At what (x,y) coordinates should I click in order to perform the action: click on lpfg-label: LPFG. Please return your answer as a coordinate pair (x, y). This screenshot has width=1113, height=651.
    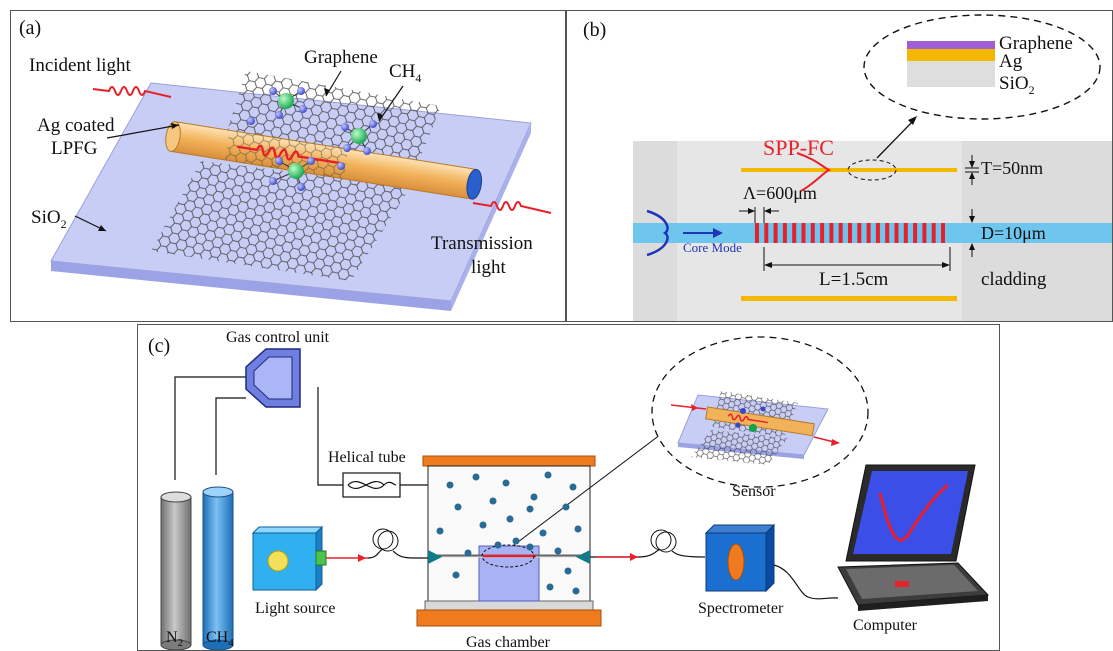
    Looking at the image, I should click on (74, 148).